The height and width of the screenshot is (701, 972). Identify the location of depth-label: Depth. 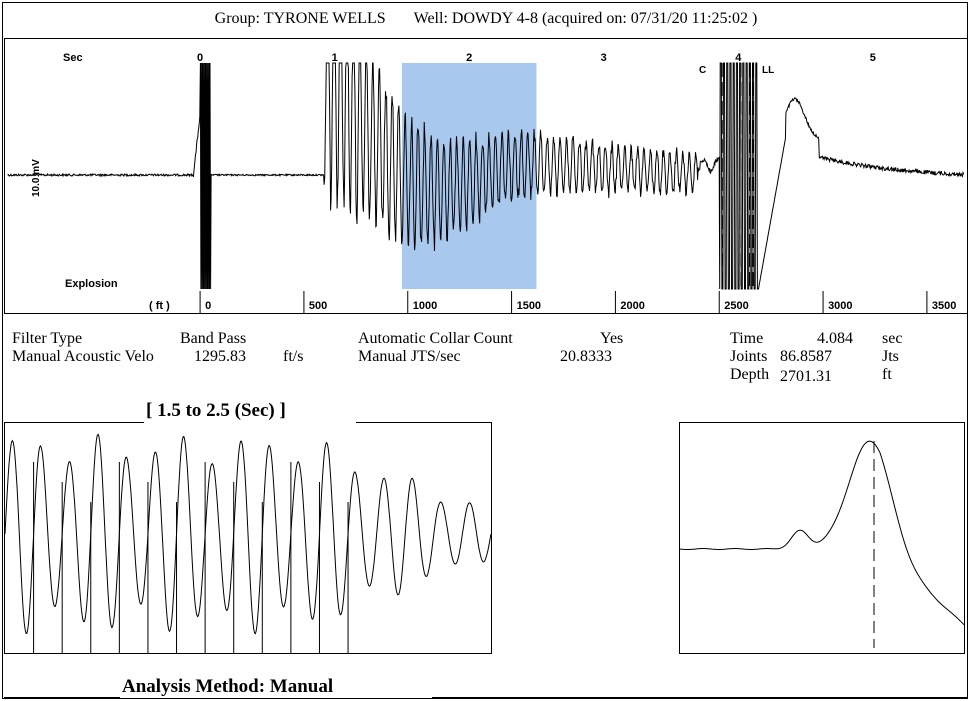
(750, 374).